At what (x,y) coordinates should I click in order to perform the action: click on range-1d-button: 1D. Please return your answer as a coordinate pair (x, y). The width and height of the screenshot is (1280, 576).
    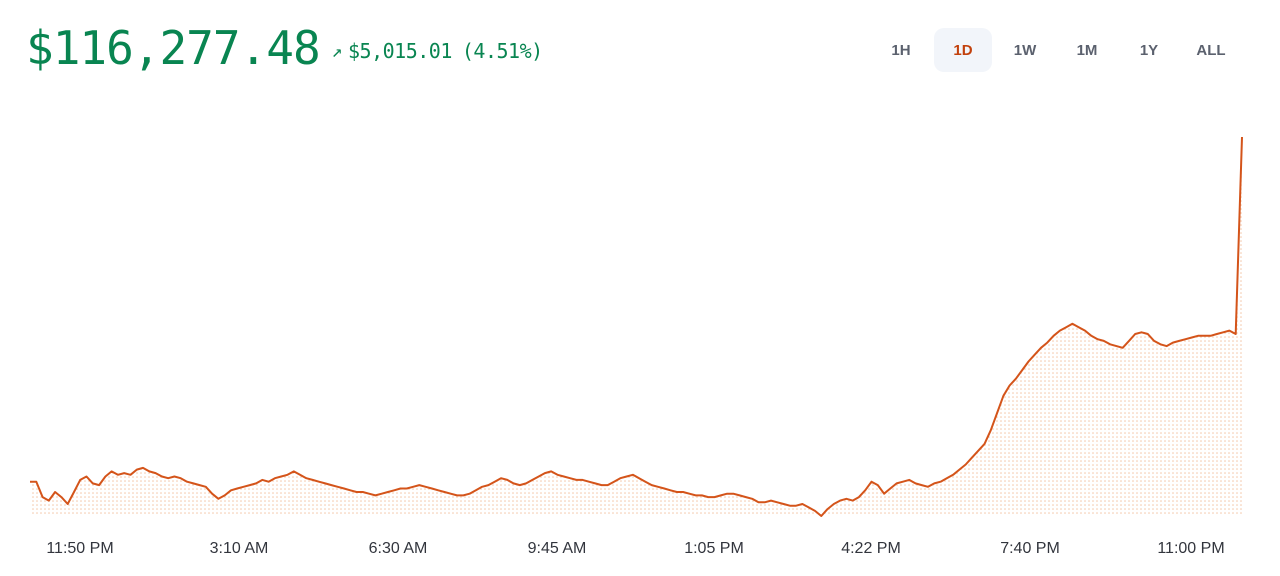
    Looking at the image, I should click on (963, 50).